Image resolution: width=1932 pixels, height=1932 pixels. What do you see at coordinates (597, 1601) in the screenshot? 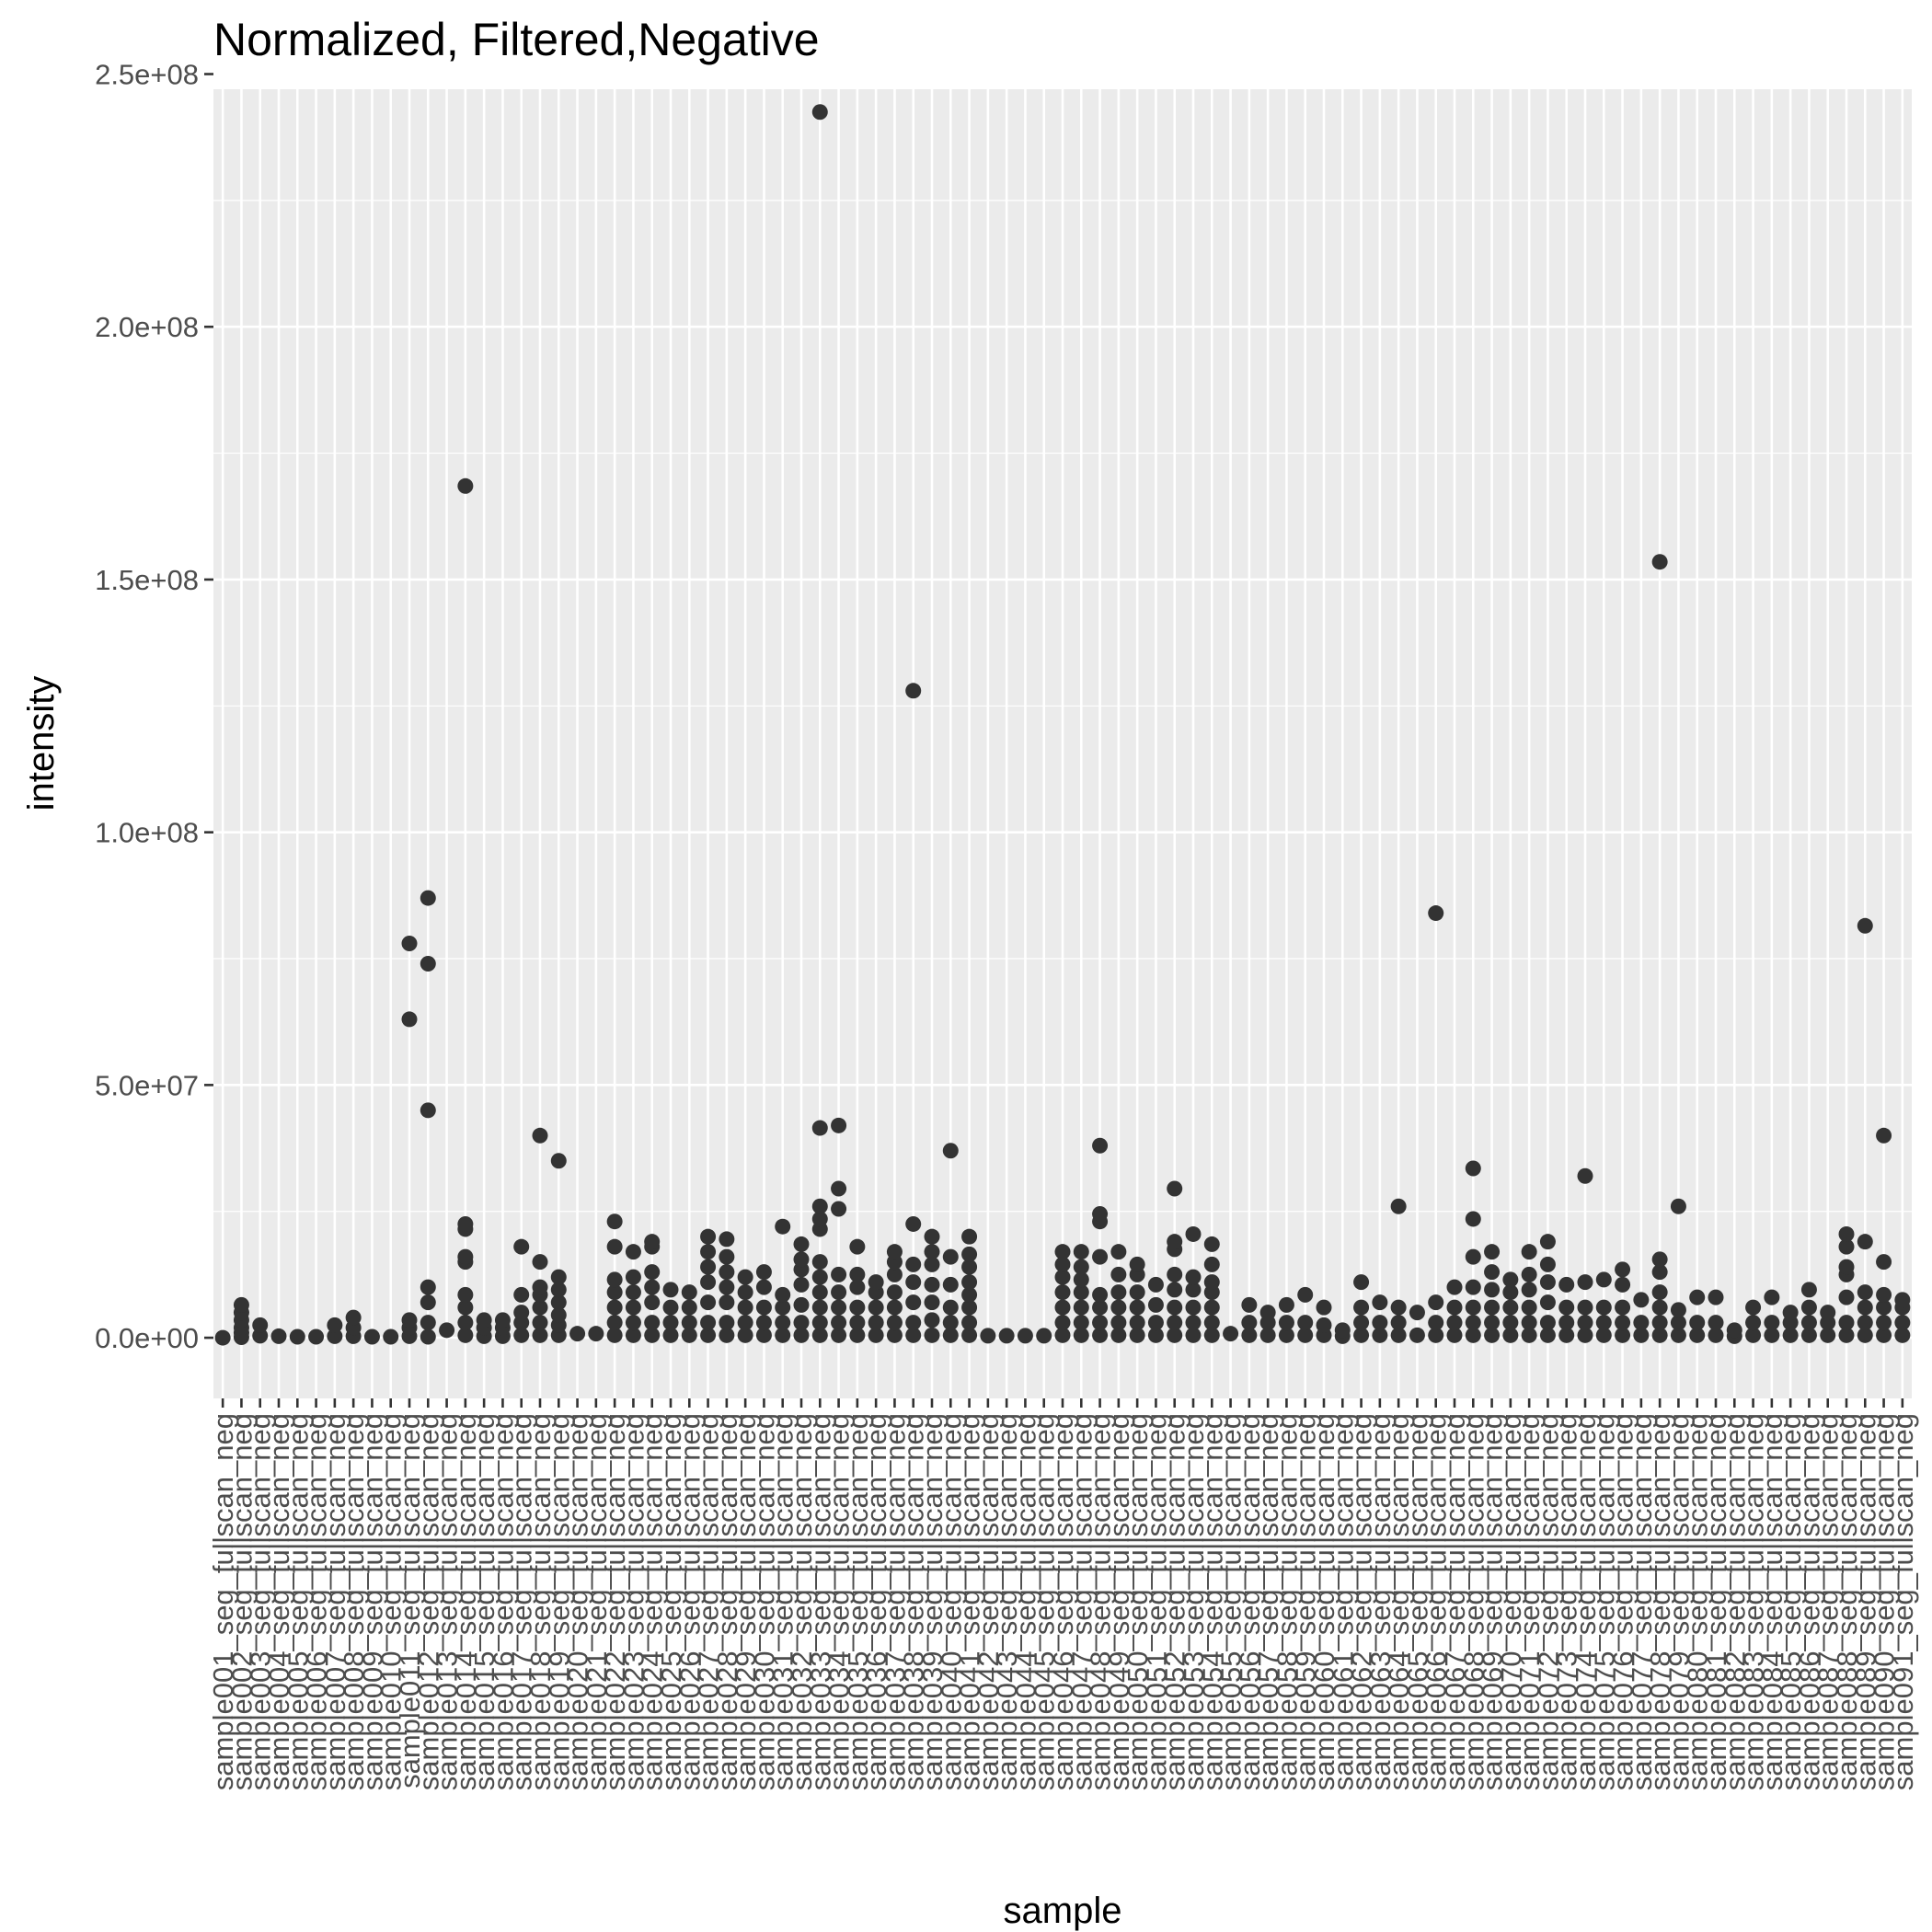
I see `x-tick-label: sample021_seg_fullscan_neg` at bounding box center [597, 1601].